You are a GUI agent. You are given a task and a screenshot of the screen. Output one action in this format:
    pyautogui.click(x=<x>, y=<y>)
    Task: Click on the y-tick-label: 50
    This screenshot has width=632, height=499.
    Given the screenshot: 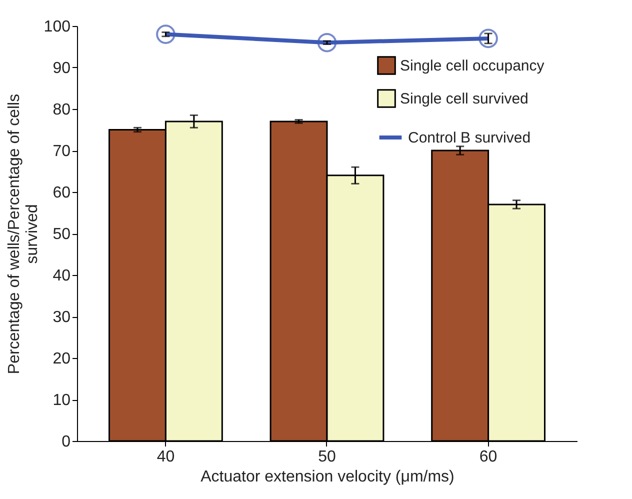 What is the action you would take?
    pyautogui.click(x=61, y=234)
    